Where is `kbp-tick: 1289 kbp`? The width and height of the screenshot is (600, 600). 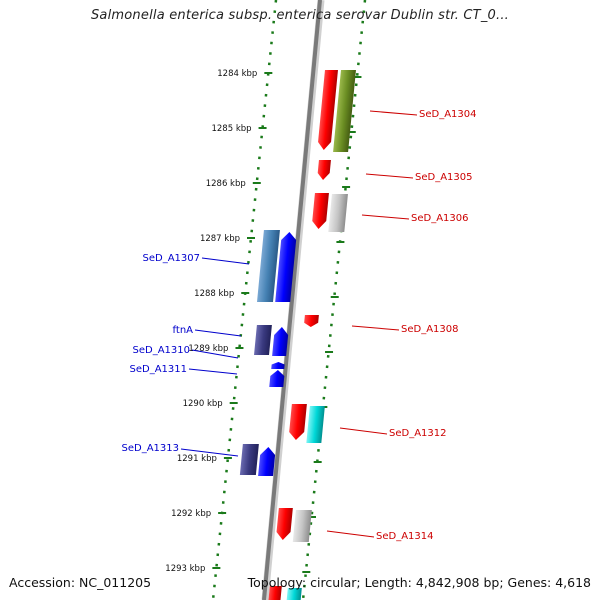
kbp-tick: 1289 kbp is located at coordinates (261, 349).